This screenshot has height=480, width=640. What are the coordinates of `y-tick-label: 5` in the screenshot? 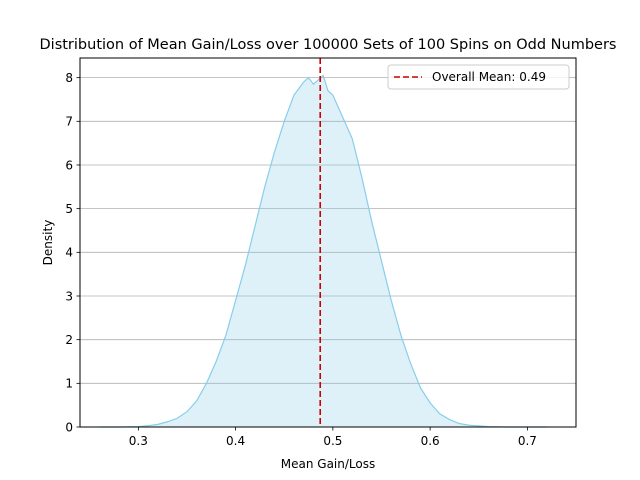 It's located at (69, 209).